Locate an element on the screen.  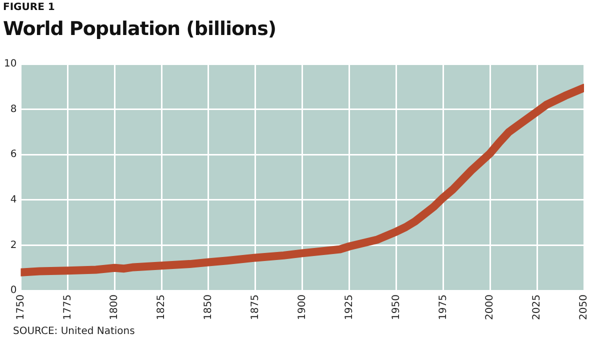
x-tick-label: 1900 is located at coordinates (302, 307).